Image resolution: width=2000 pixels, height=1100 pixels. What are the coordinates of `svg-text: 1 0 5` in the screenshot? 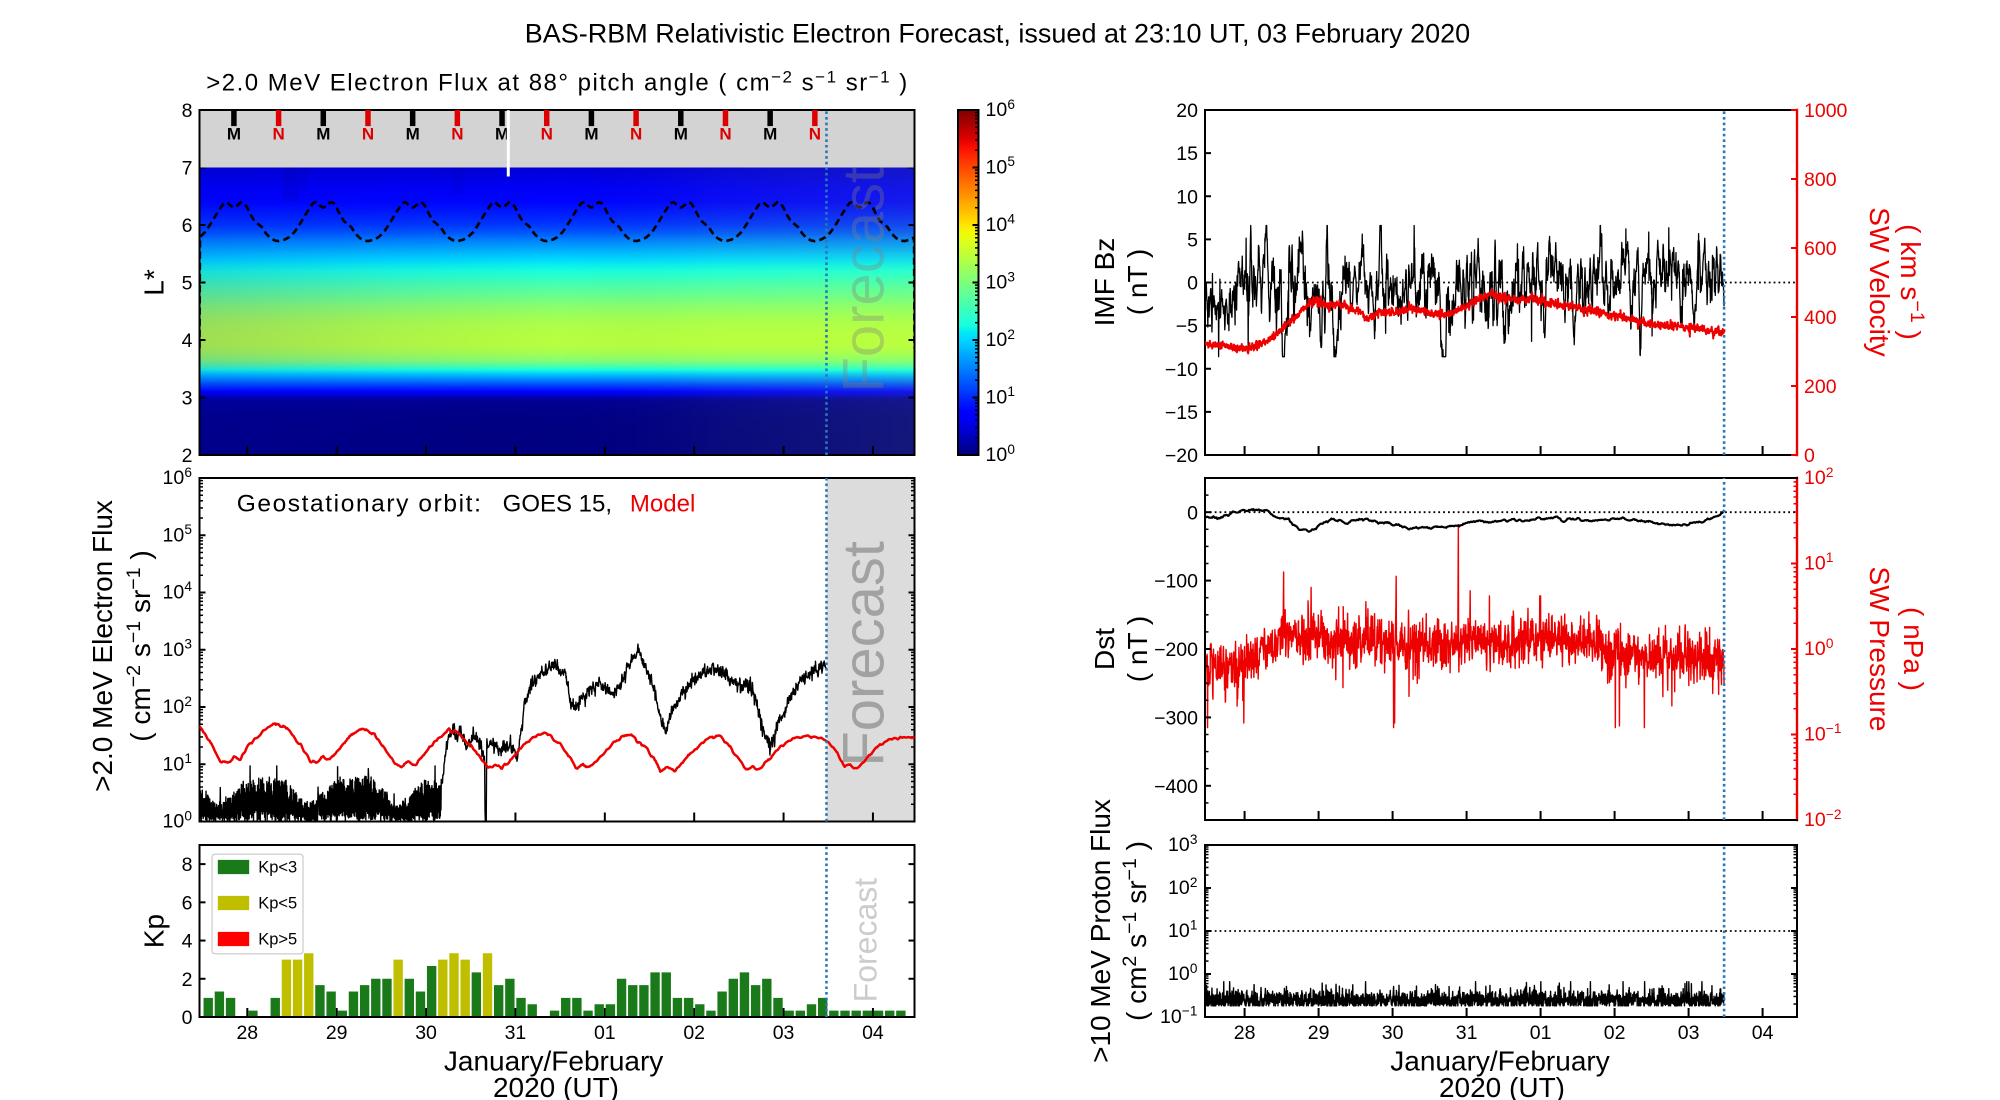 It's located at (1001, 166).